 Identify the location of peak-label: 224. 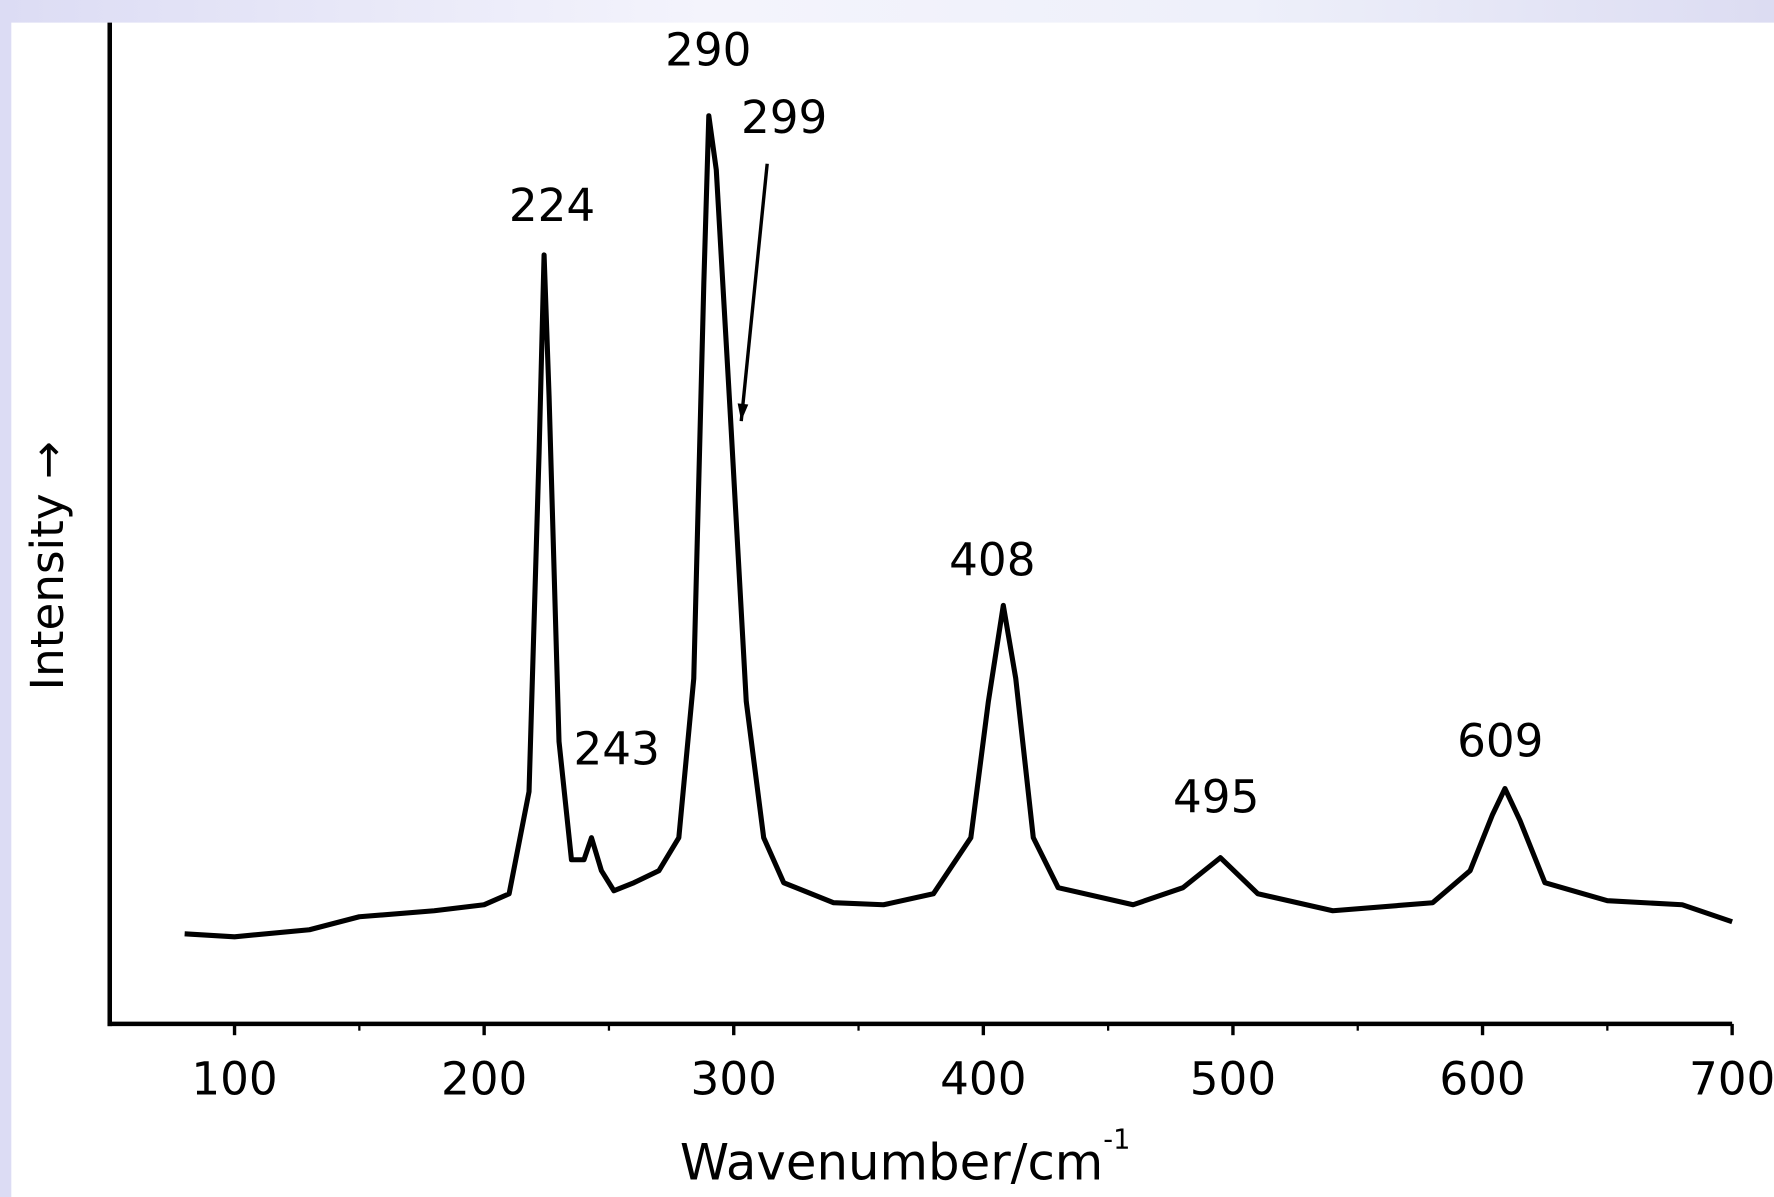
(552, 205).